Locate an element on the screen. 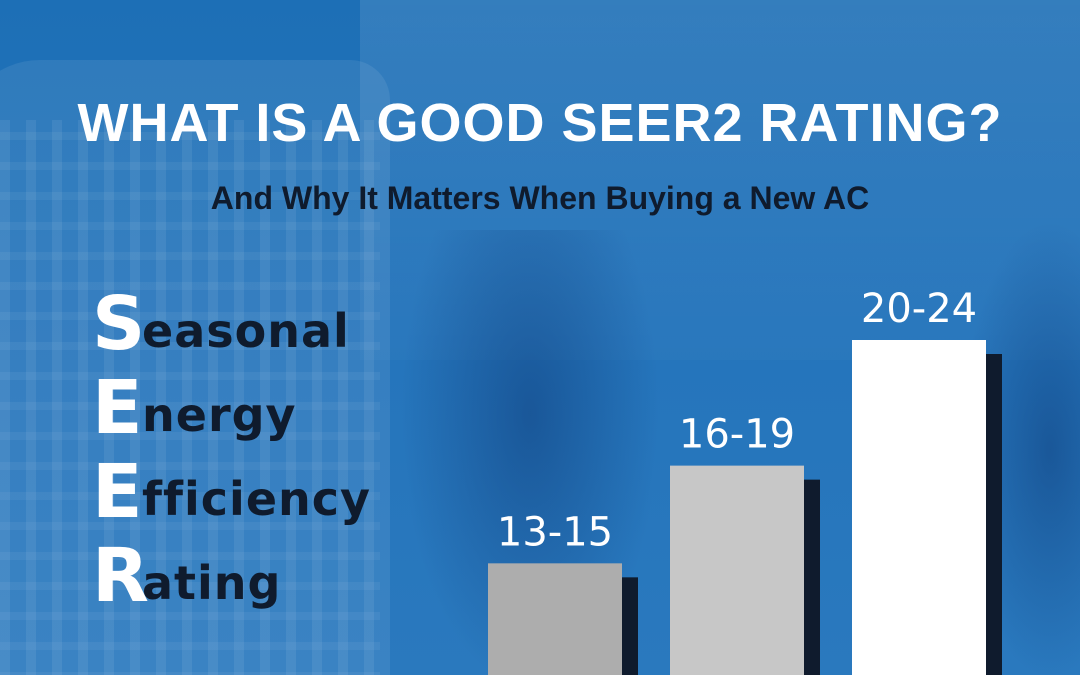  acronym-word: nergy is located at coordinates (219, 415).